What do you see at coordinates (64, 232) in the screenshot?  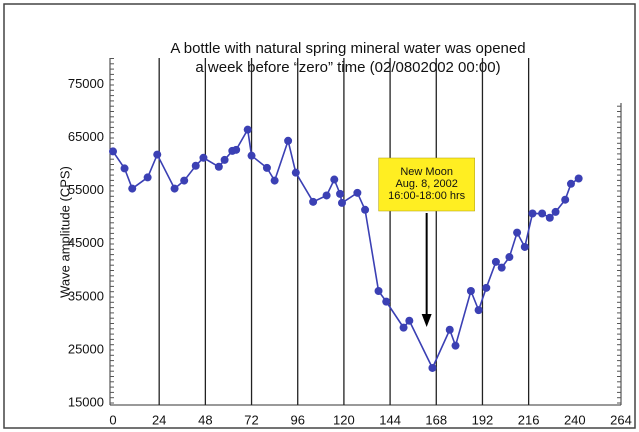 I see `y-axis-label: Wave amplitude (CPS)` at bounding box center [64, 232].